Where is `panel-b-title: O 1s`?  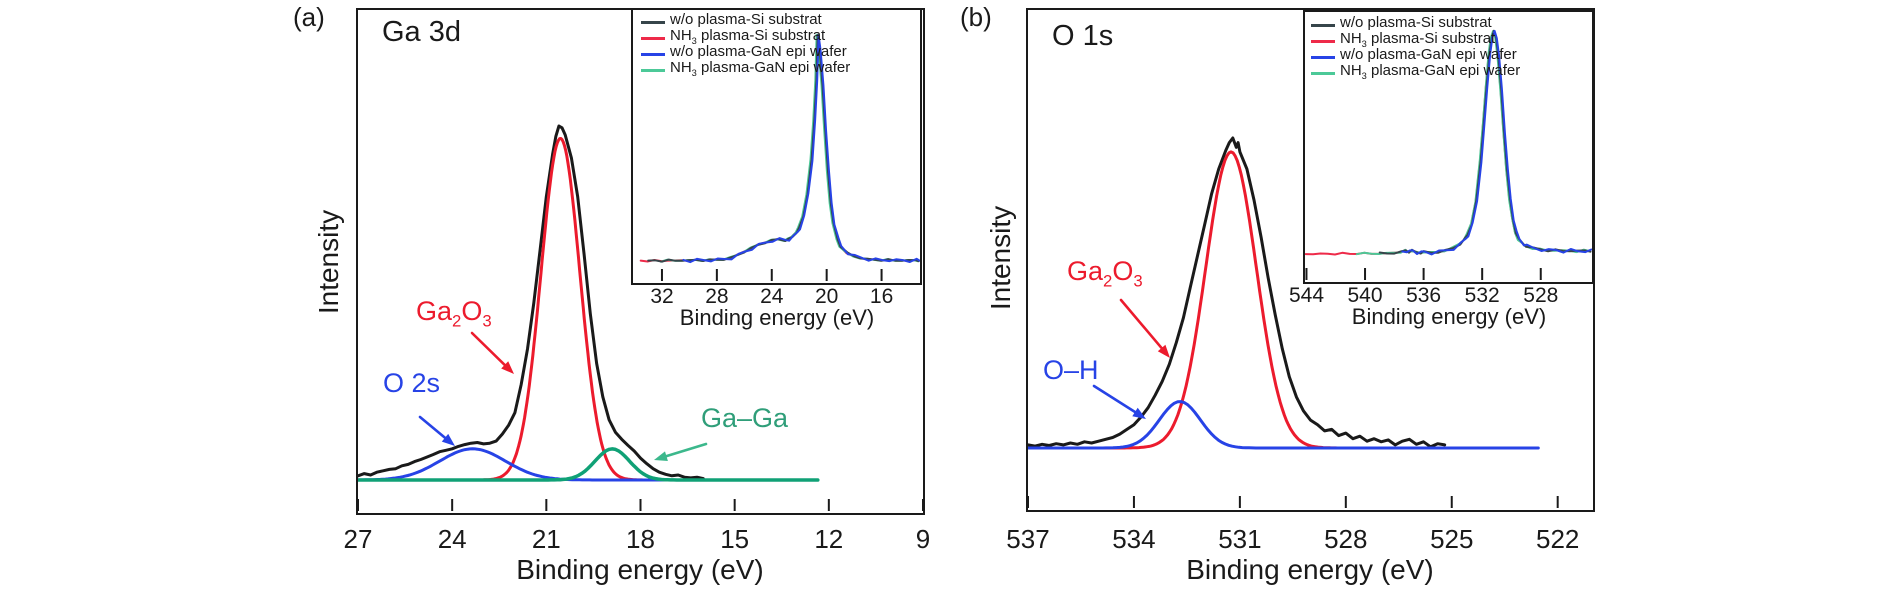
panel-b-title: O 1s is located at coordinates (1083, 36).